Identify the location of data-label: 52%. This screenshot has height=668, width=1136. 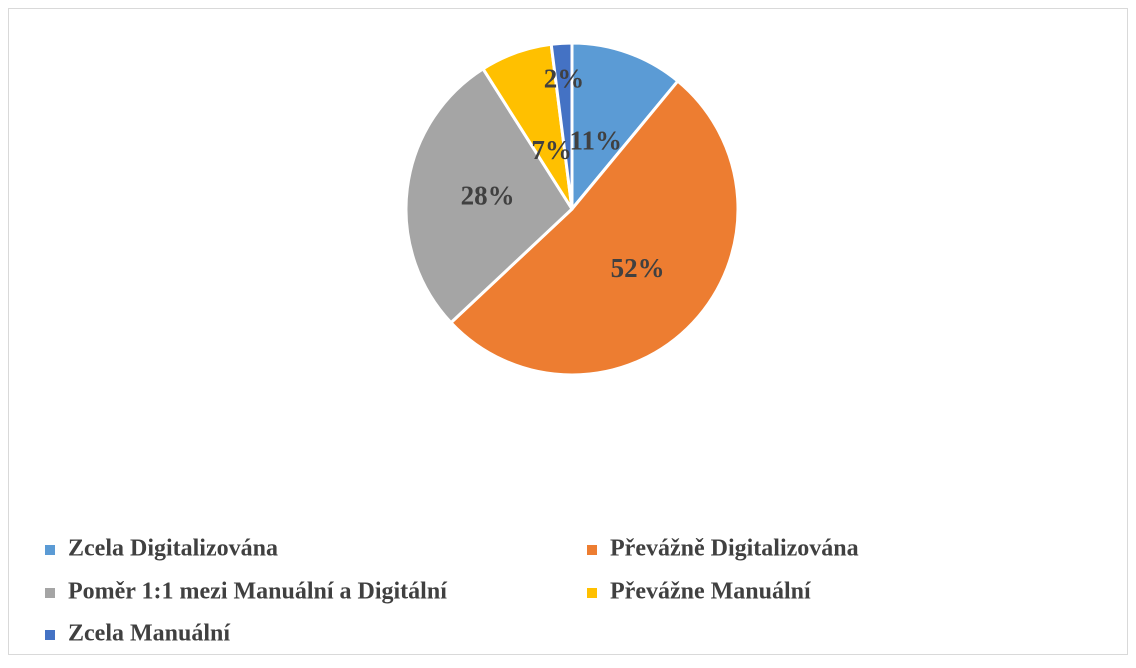
(638, 268).